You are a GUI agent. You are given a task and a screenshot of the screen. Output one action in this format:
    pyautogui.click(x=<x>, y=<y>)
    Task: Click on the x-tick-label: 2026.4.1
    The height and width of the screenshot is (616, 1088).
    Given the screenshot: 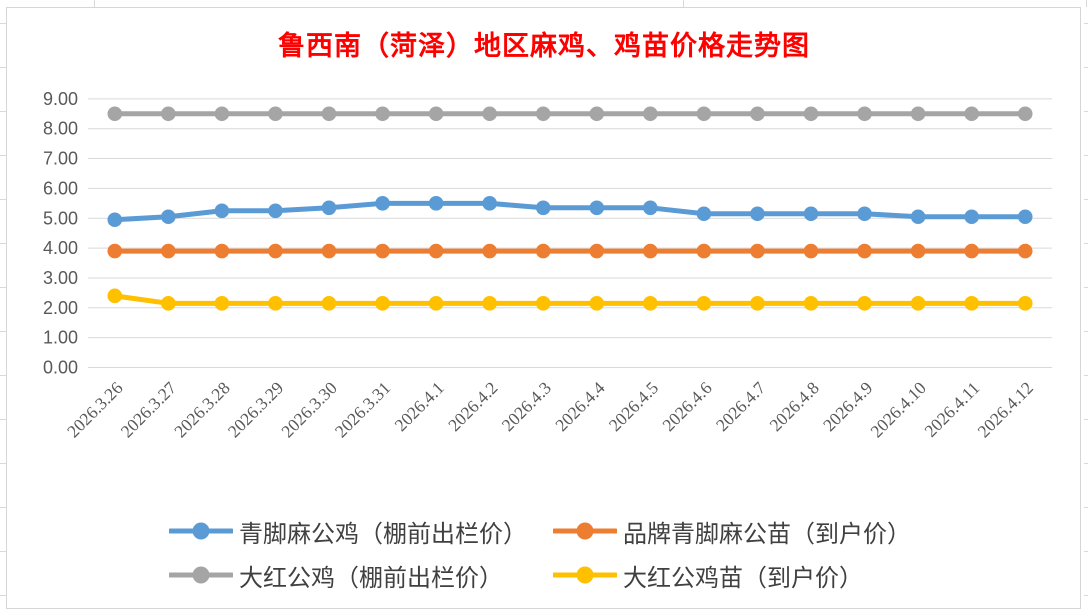 What is the action you would take?
    pyautogui.click(x=418, y=406)
    